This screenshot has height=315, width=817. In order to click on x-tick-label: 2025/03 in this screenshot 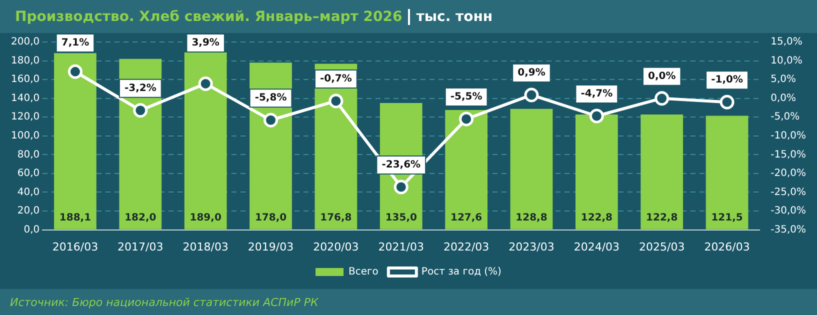, I will do `click(662, 247)`.